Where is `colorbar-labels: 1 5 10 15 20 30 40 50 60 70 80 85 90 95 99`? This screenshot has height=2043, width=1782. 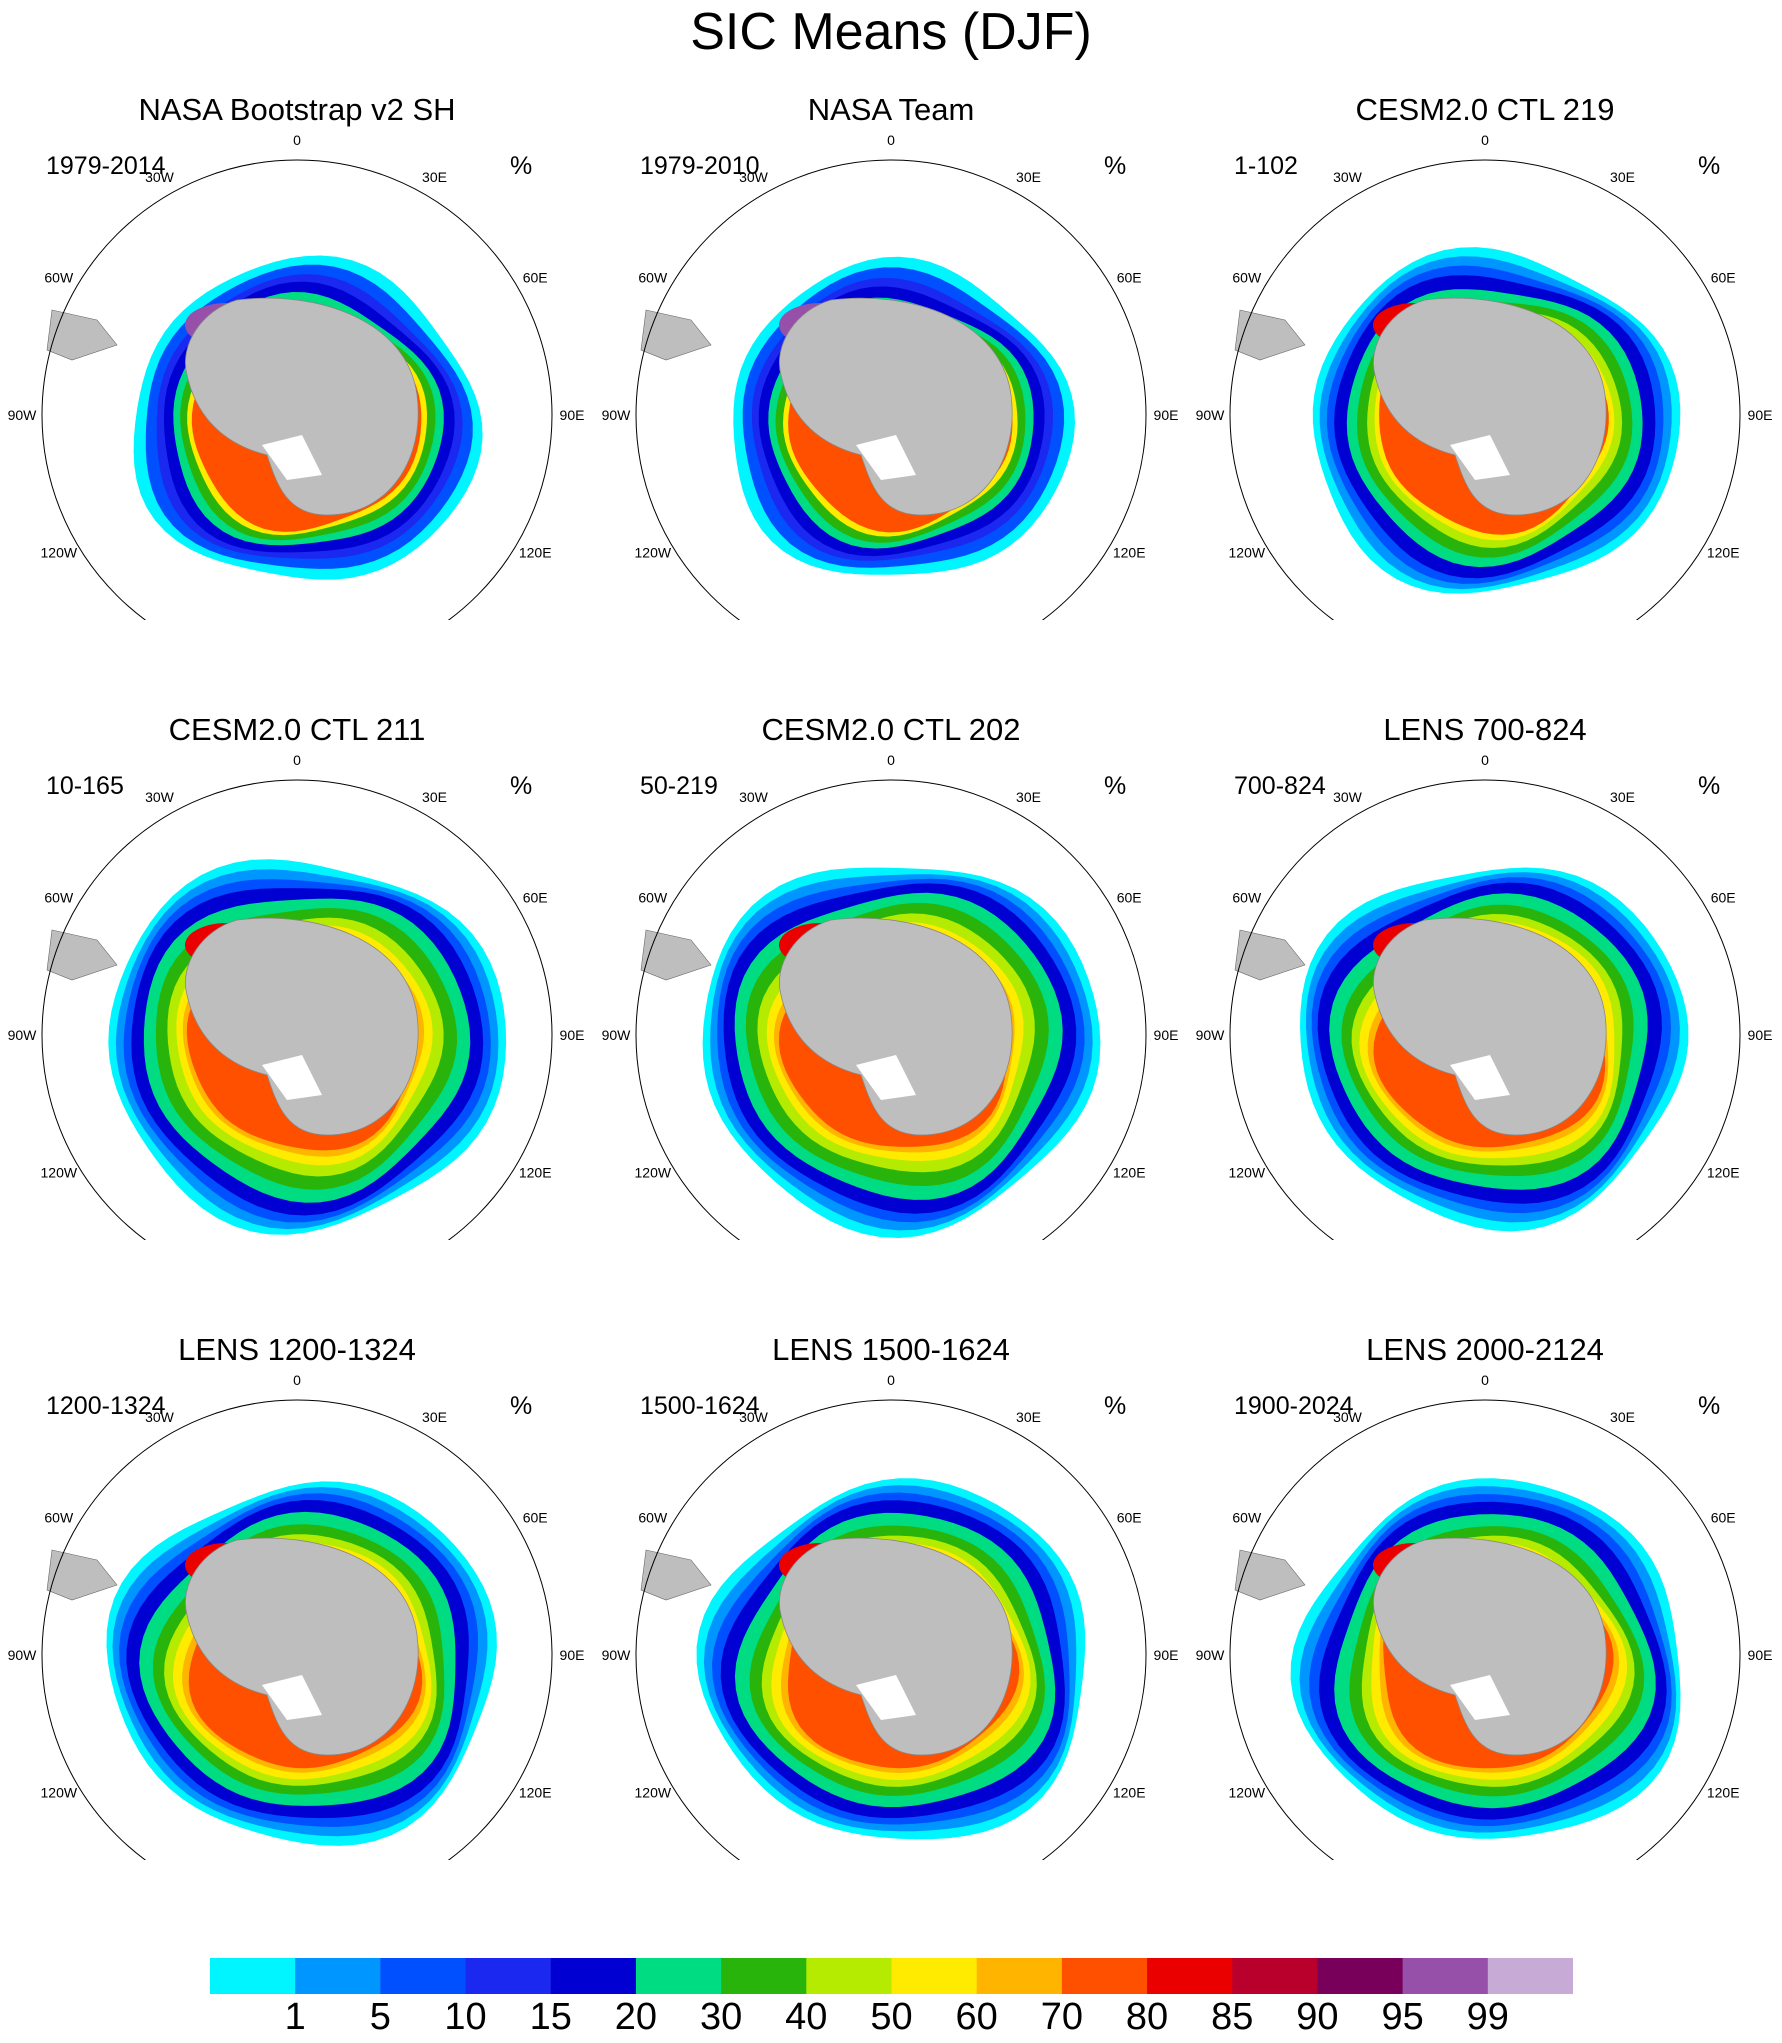 colorbar-labels: 1 5 10 15 20 30 40 50 60 70 80 85 90 95 99 is located at coordinates (891, 2019).